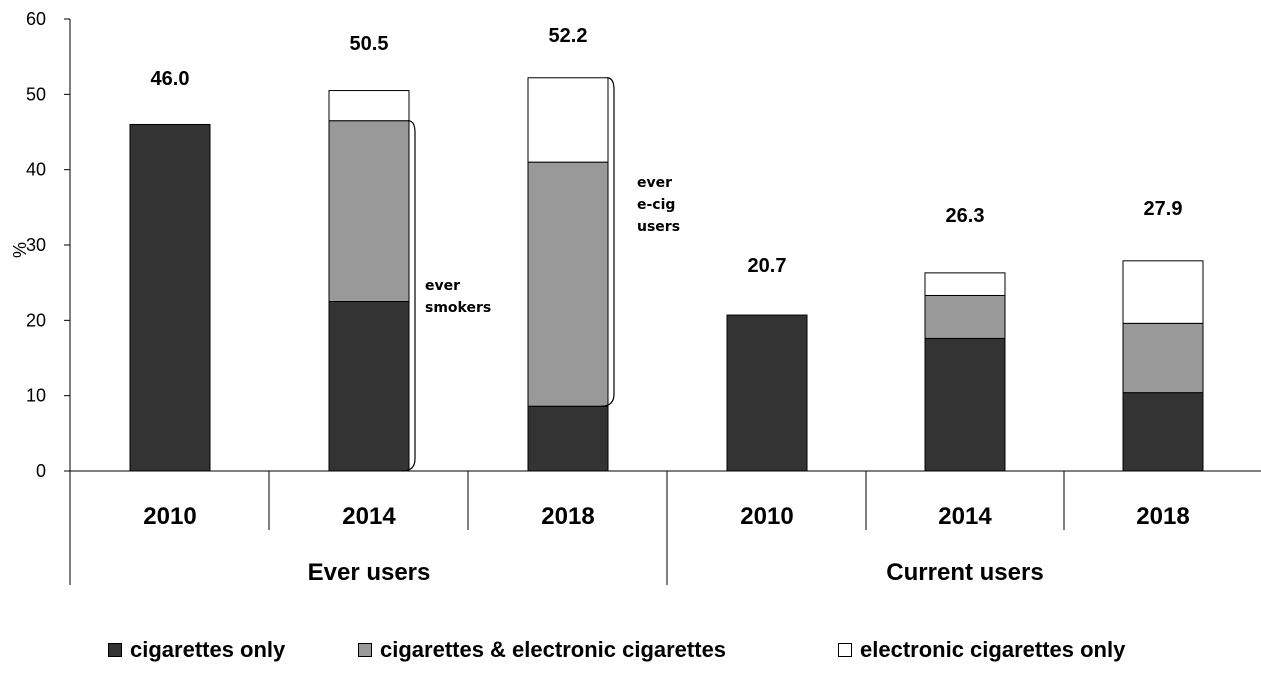  What do you see at coordinates (568, 36) in the screenshot?
I see `total-label-2: 52.2` at bounding box center [568, 36].